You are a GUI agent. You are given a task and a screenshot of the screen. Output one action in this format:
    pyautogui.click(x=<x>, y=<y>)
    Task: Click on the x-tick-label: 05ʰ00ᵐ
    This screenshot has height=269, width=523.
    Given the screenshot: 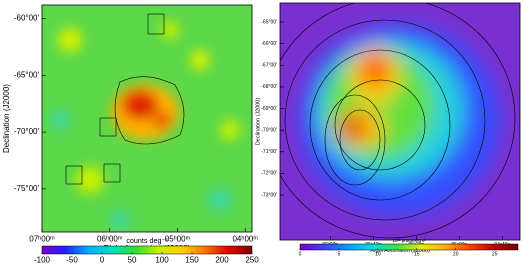 What is the action you would take?
    pyautogui.click(x=178, y=238)
    